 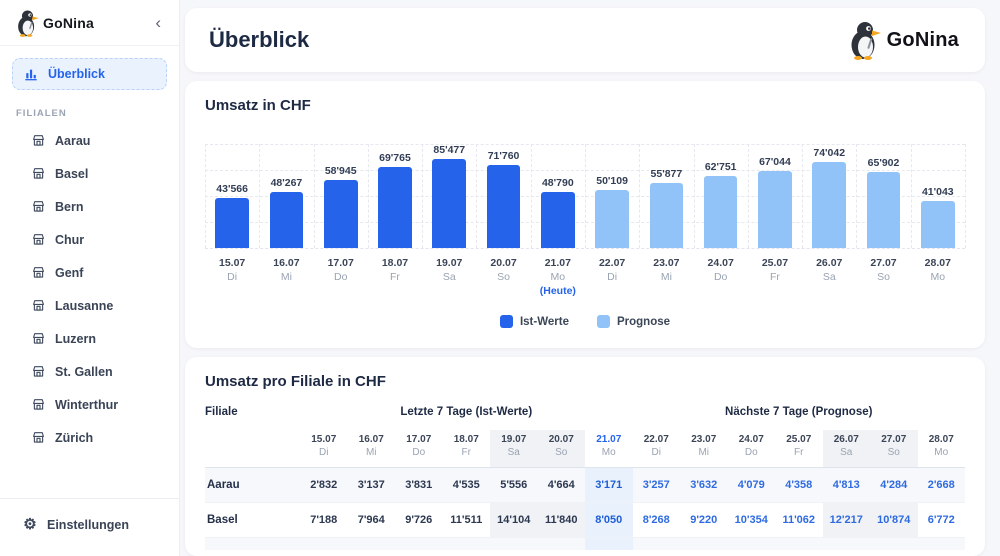 What do you see at coordinates (585, 321) in the screenshot?
I see `chart-legend: Ist-Werte Prognose` at bounding box center [585, 321].